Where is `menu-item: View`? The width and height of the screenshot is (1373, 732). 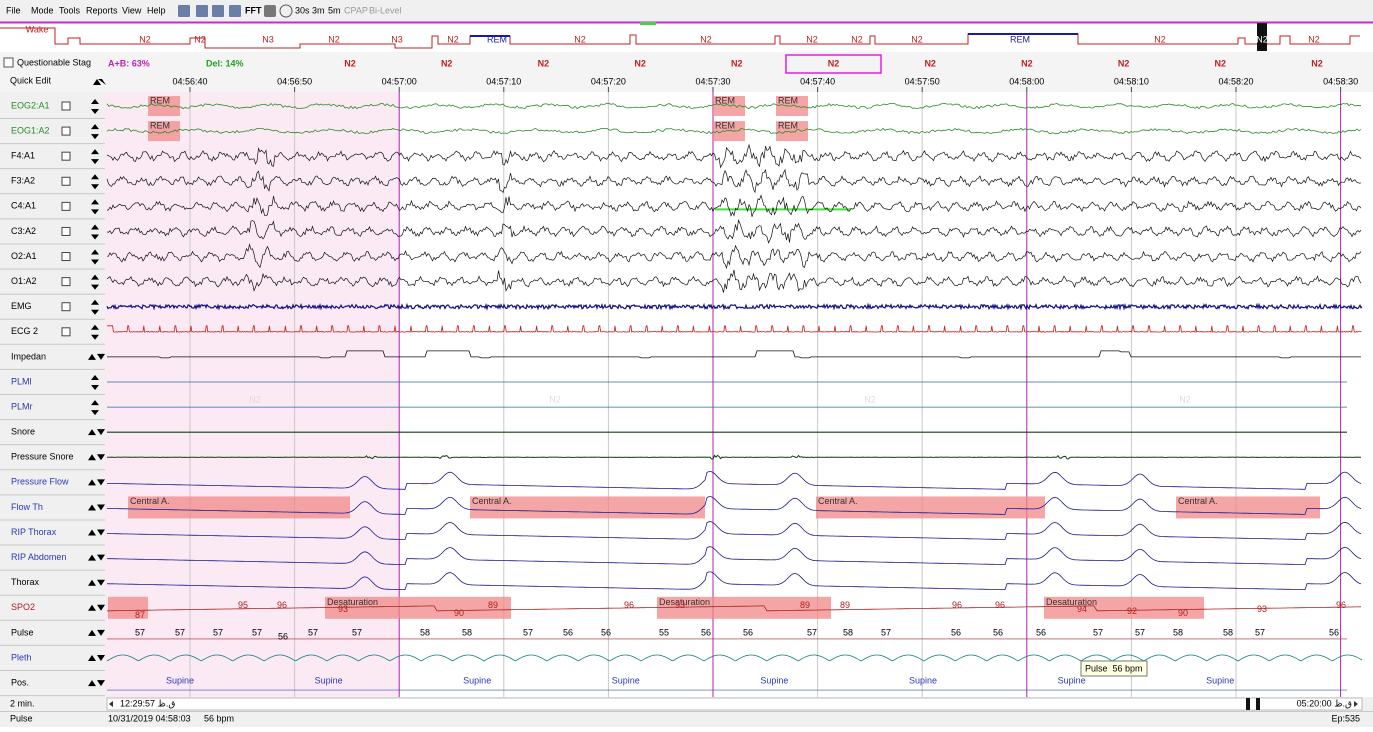 menu-item: View is located at coordinates (132, 10).